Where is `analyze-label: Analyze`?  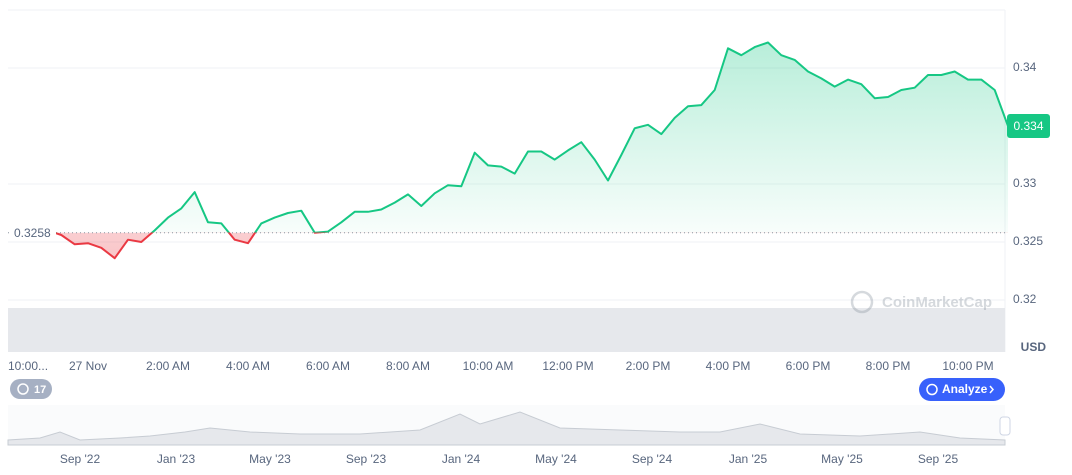 analyze-label: Analyze is located at coordinates (965, 389).